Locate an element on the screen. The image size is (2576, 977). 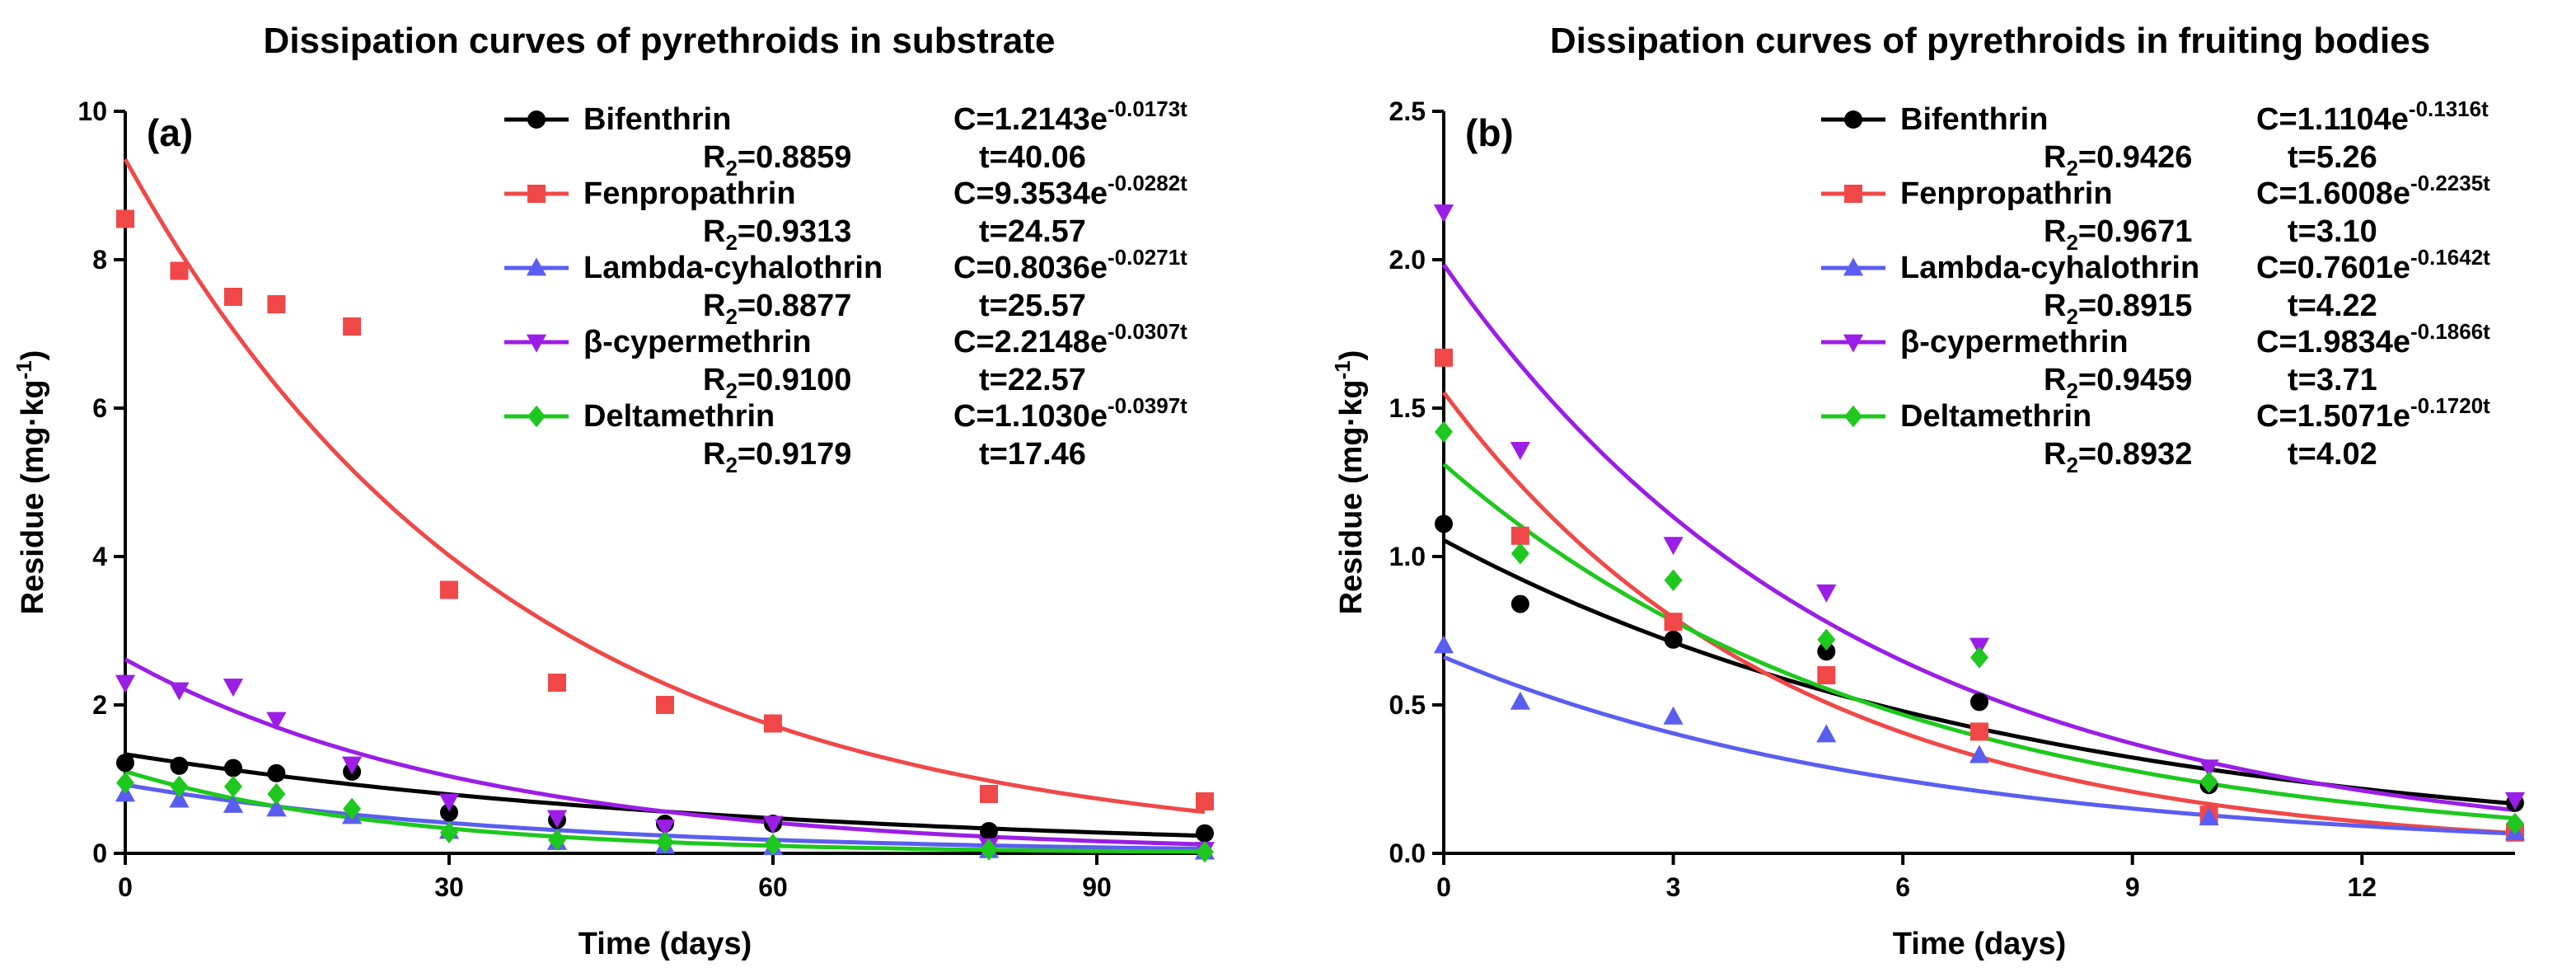
r-squared: R2=0.9671 is located at coordinates (2118, 234).